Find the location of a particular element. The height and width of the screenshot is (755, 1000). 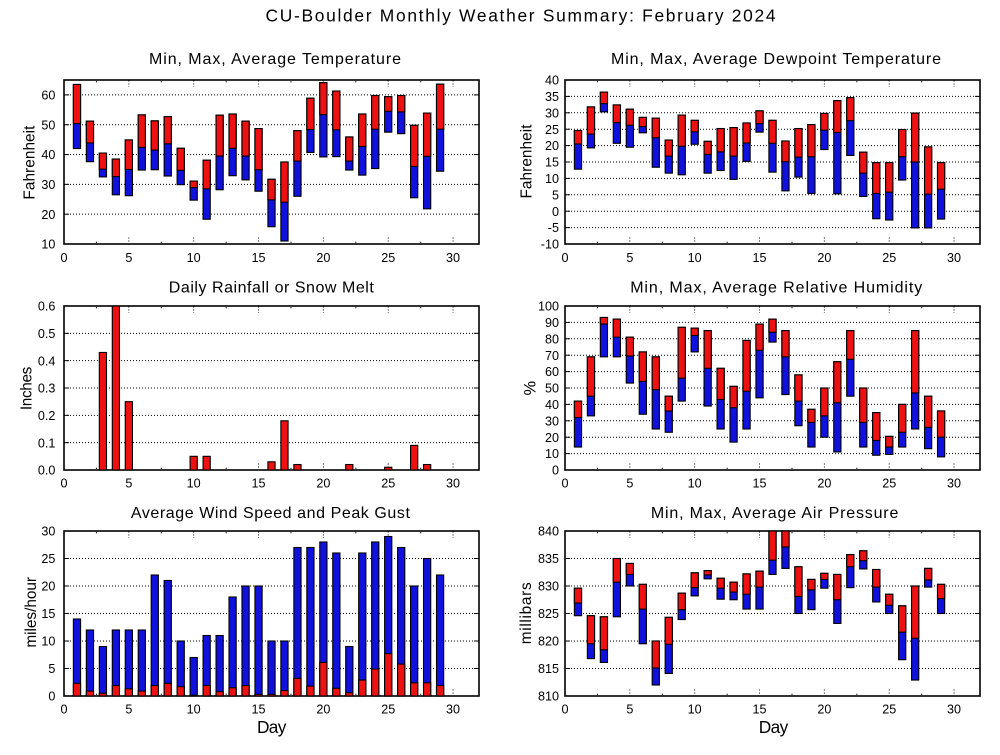

svg-text: 825 is located at coordinates (548, 614).